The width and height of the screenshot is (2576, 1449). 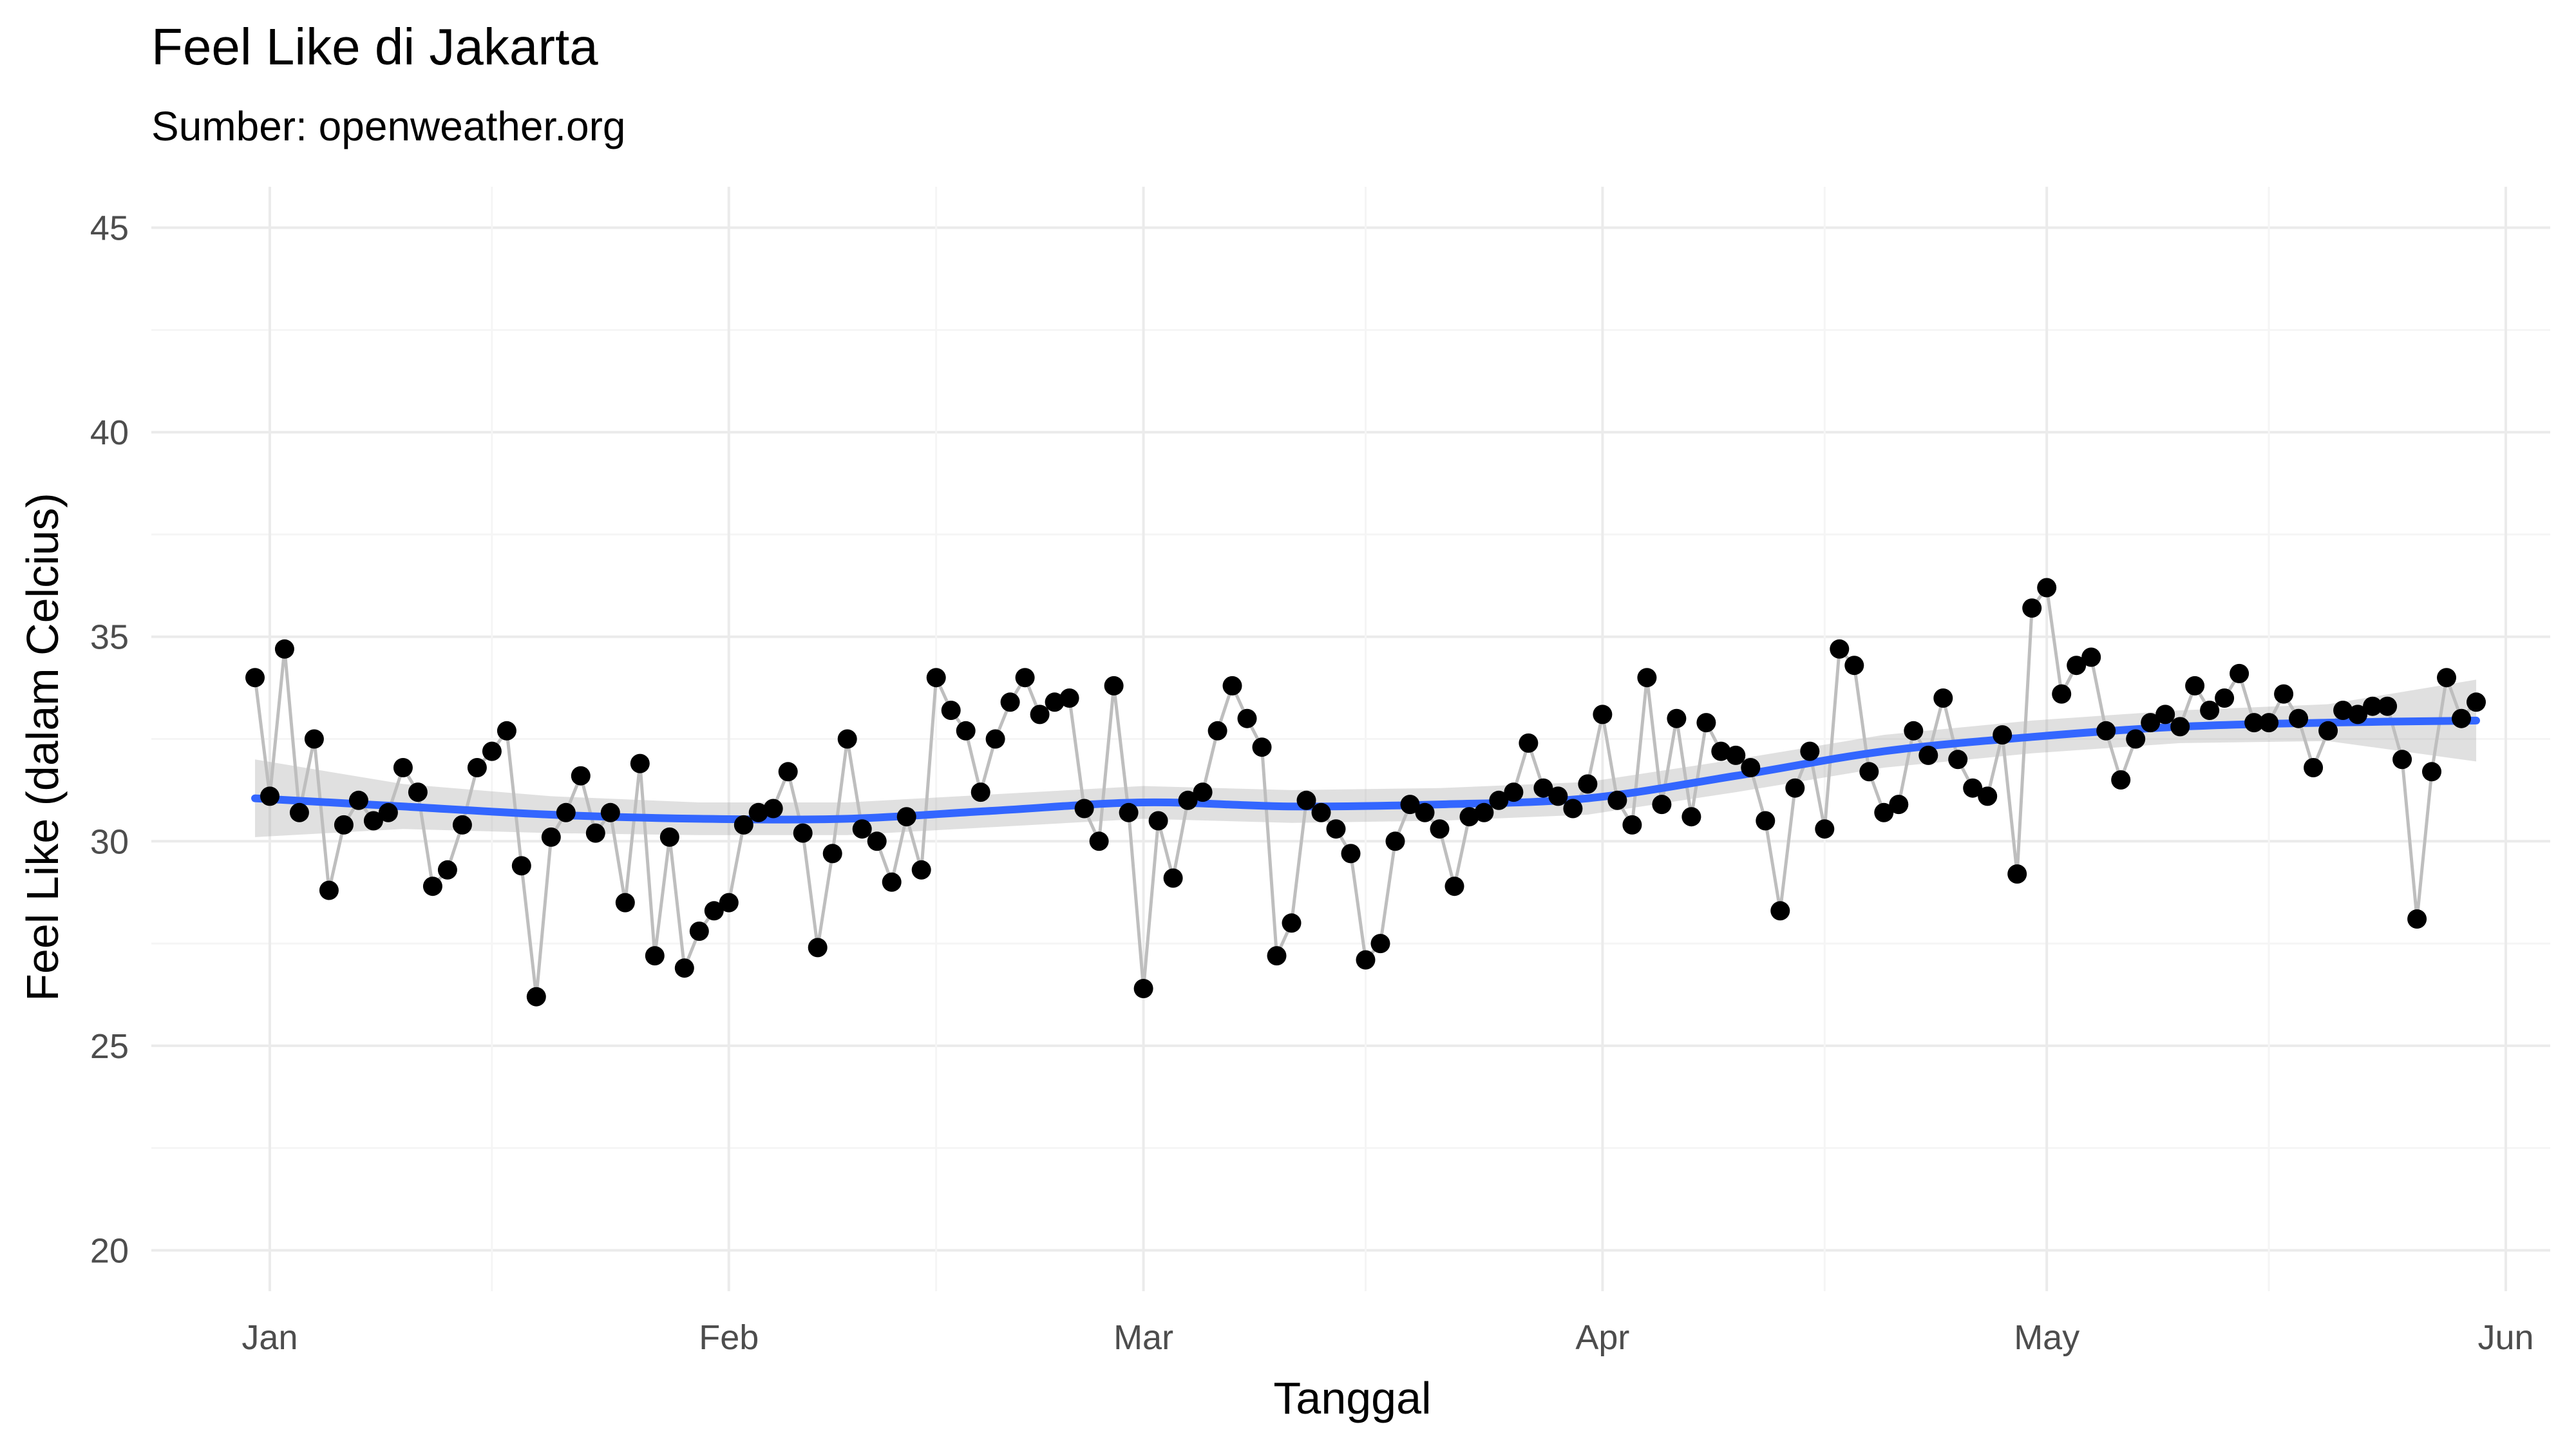 I want to click on x-tick-label: Feb, so click(x=729, y=1337).